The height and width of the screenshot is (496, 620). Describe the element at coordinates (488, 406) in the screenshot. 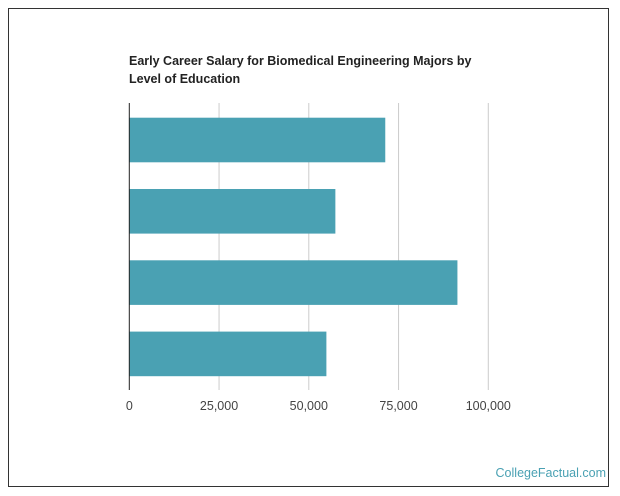

I see `x-tick-label: 100,000` at that location.